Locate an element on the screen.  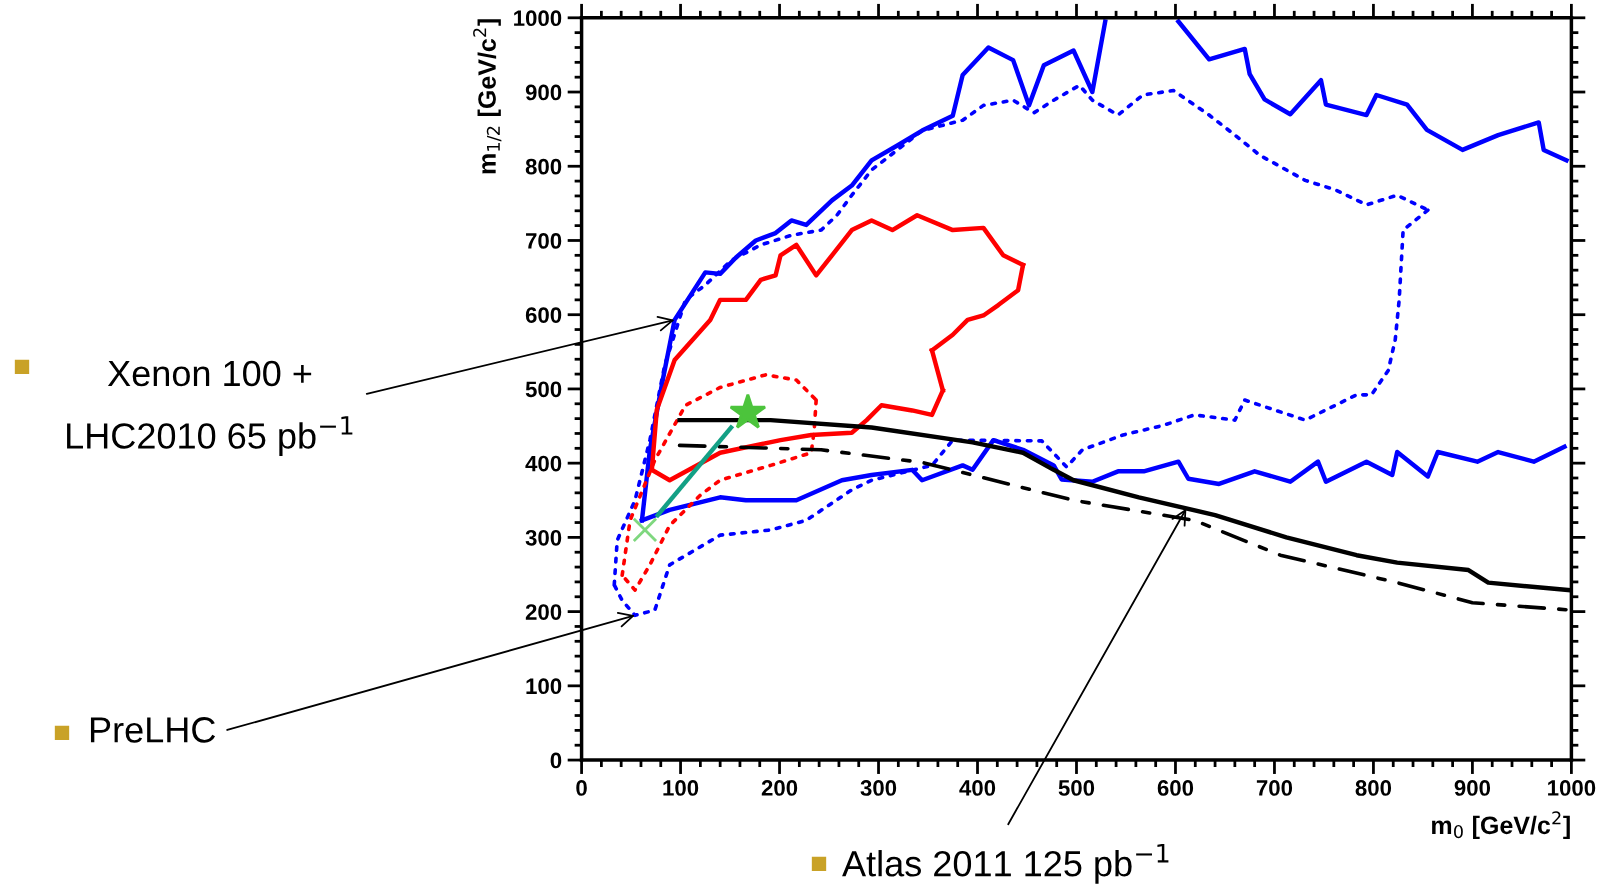
x-tick-label: 400 is located at coordinates (977, 788).